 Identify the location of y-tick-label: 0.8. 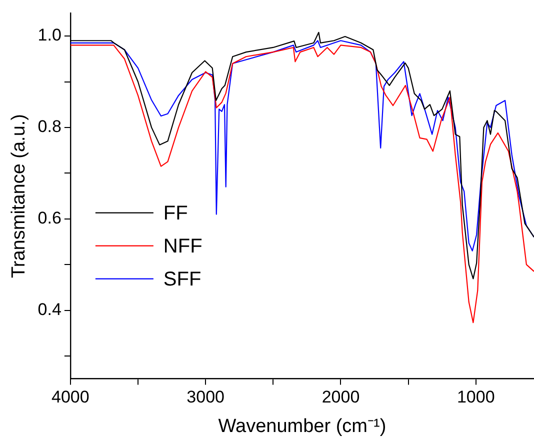
(50, 126).